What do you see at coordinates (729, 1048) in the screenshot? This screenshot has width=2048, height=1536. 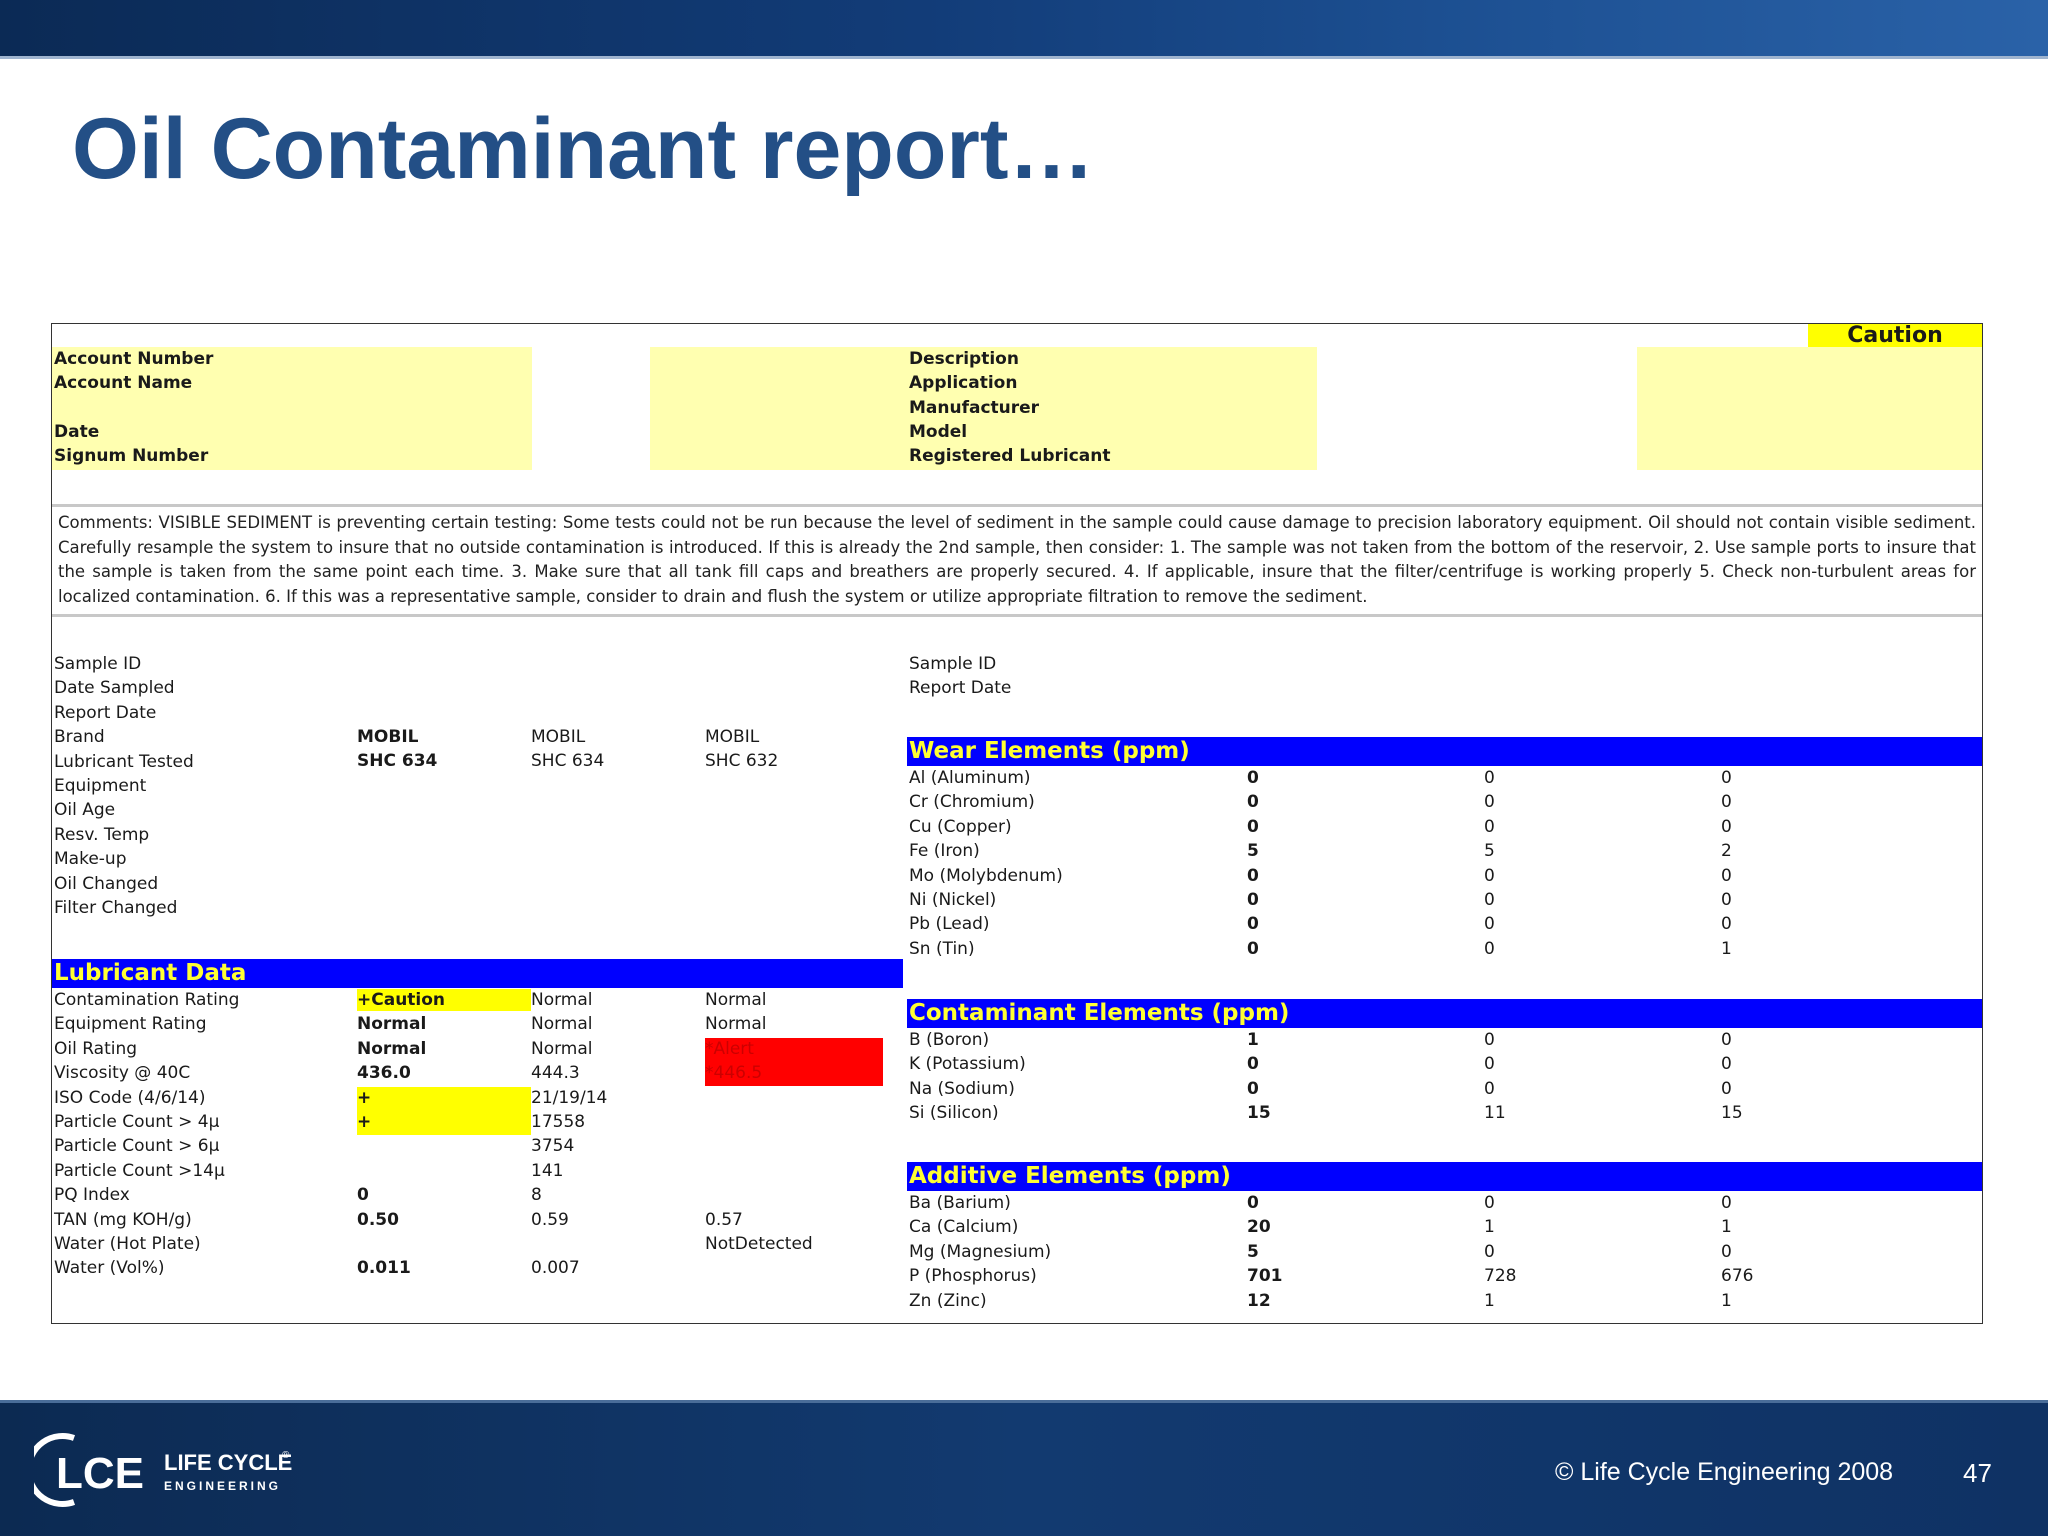 I see `lubricant-cell: *Alert` at bounding box center [729, 1048].